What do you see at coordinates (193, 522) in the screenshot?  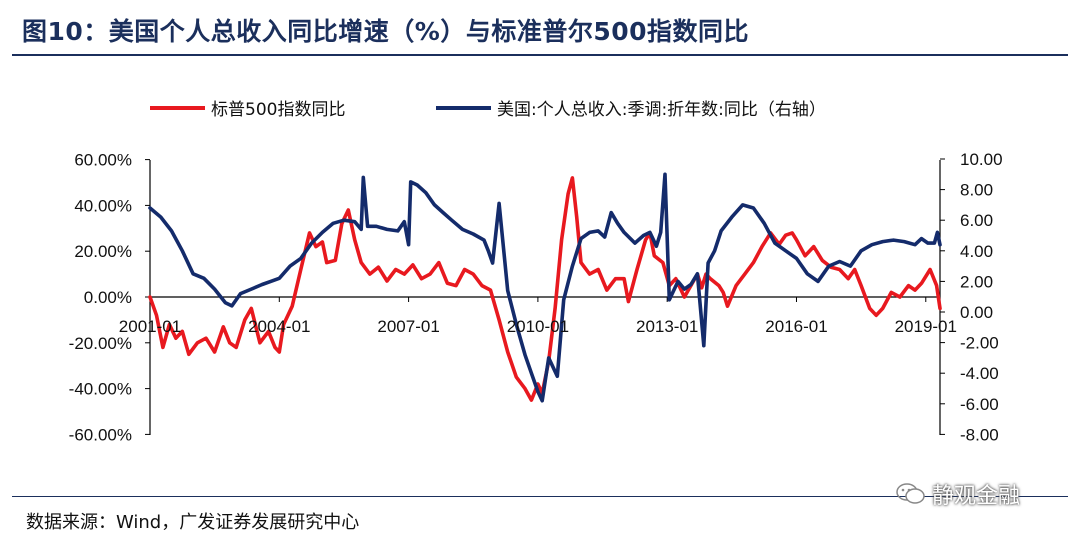 I see `source-note: 数据来源：Wind，广发证券发展研究中心` at bounding box center [193, 522].